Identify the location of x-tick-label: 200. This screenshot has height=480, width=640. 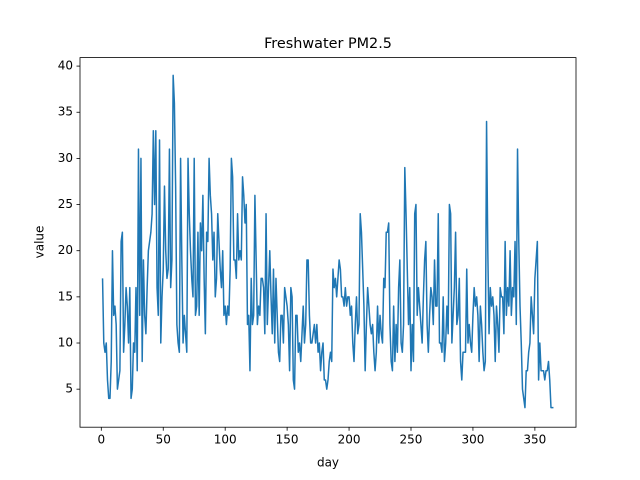
(349, 440).